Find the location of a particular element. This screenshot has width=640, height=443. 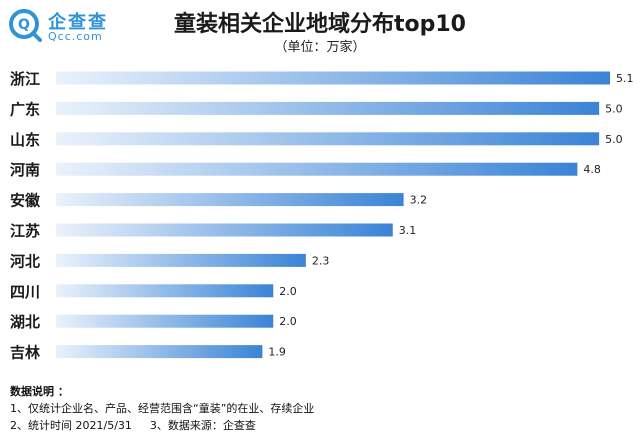

category-label: 广东 is located at coordinates (25, 109).